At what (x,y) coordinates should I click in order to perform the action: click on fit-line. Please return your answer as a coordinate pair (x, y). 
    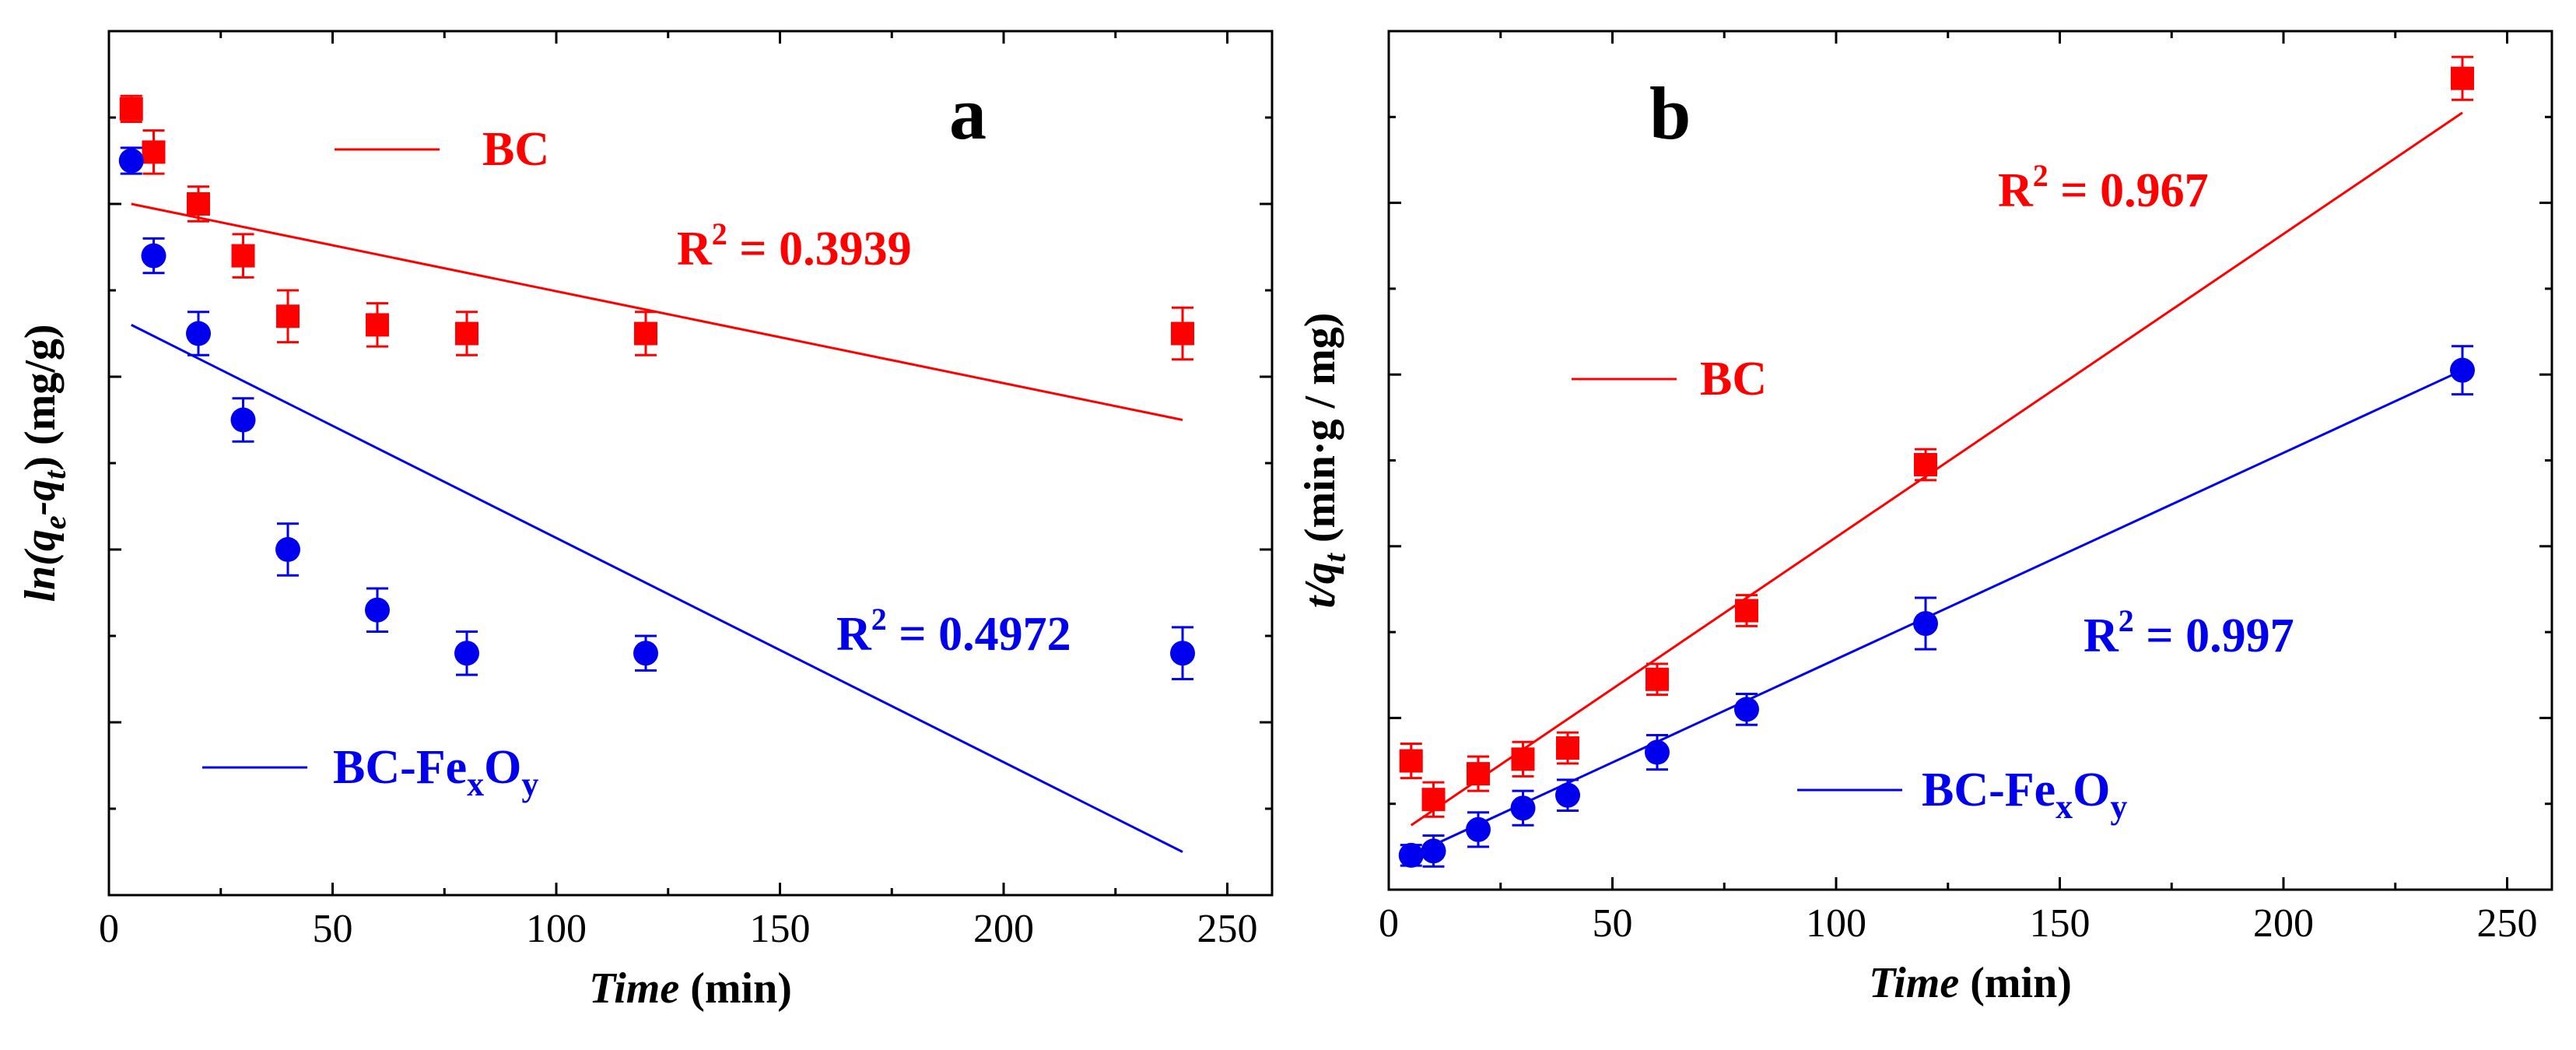
    Looking at the image, I should click on (657, 311).